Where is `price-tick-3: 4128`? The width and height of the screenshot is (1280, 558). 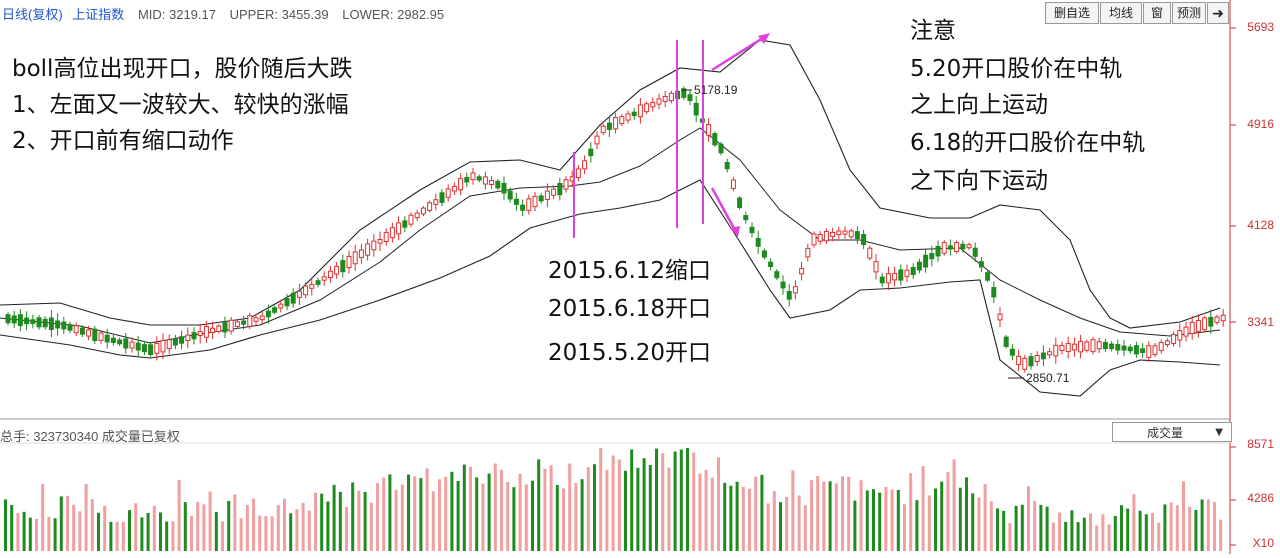
price-tick-3: 4128 is located at coordinates (1260, 225).